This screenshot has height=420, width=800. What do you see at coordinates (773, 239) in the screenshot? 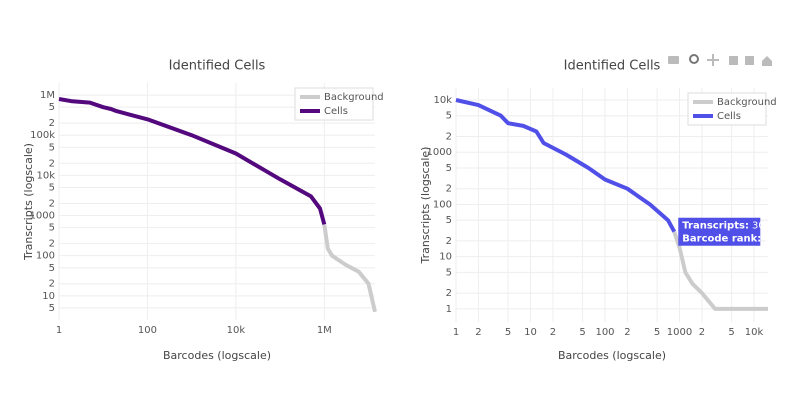
I see `tooltip-value: 851` at bounding box center [773, 239].